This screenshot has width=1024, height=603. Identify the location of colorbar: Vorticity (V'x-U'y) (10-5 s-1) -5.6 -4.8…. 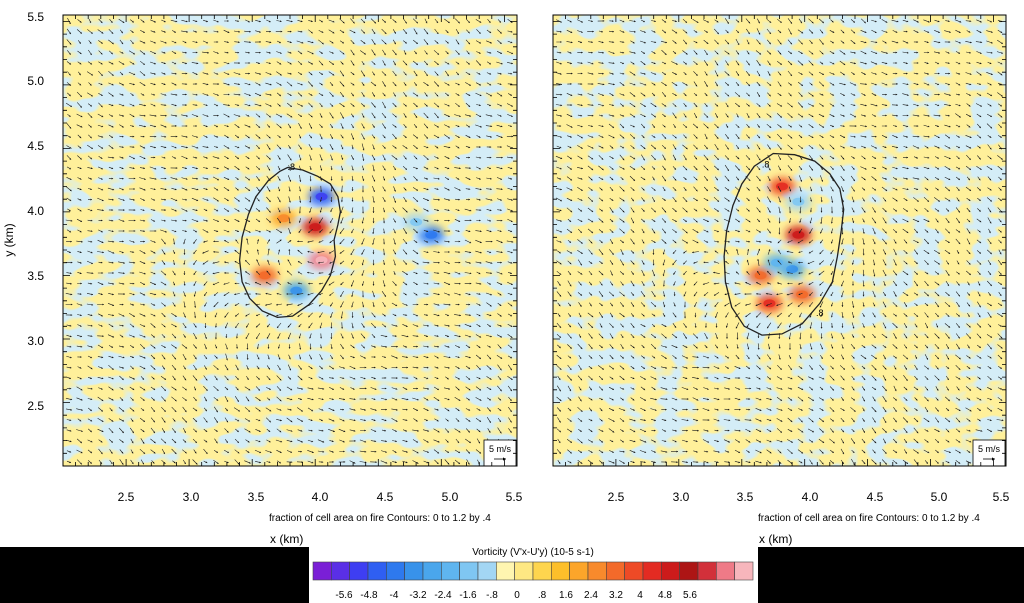
(533, 574).